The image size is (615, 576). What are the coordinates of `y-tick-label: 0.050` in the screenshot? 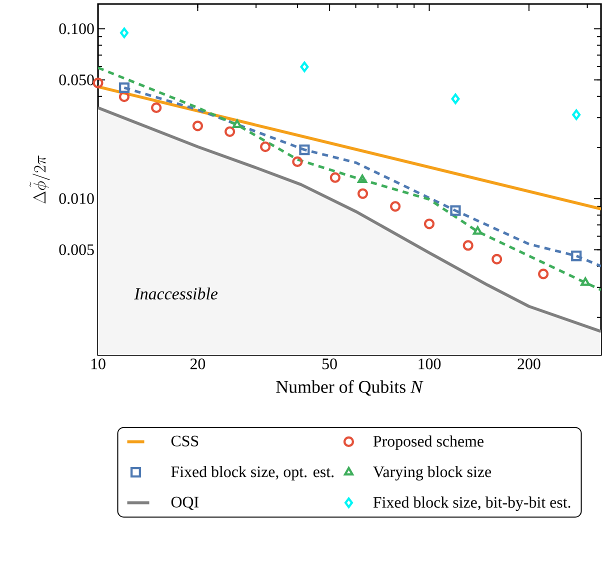 It's located at (76, 80).